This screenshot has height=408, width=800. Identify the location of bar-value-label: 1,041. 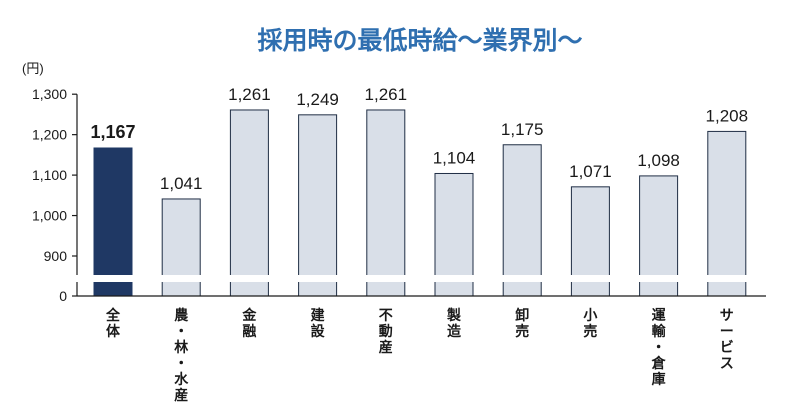
(181, 183).